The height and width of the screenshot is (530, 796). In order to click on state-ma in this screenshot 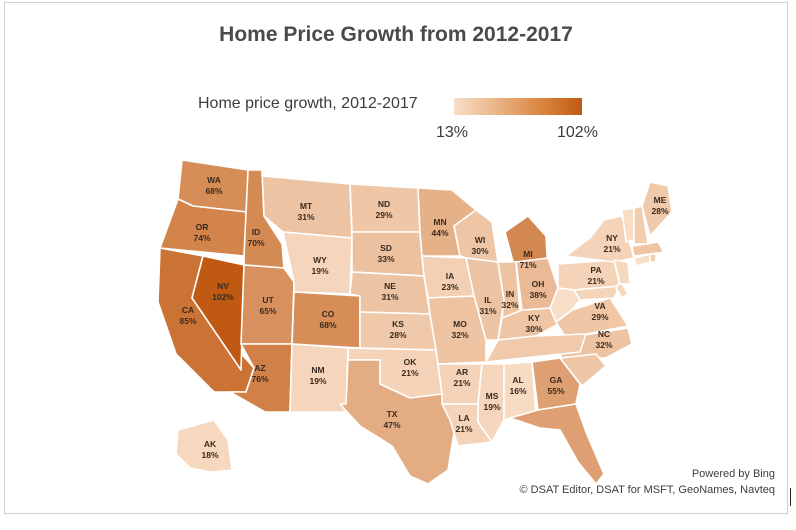, I will do `click(648, 249)`.